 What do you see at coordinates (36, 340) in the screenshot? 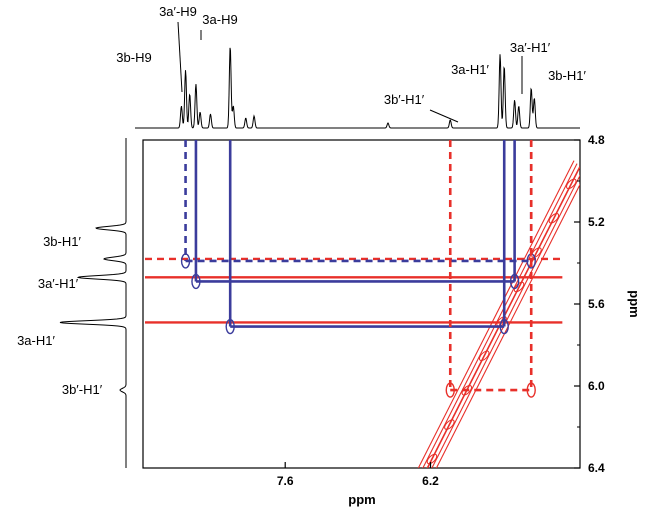
I see `left-peak-label: 3a-H1′` at bounding box center [36, 340].